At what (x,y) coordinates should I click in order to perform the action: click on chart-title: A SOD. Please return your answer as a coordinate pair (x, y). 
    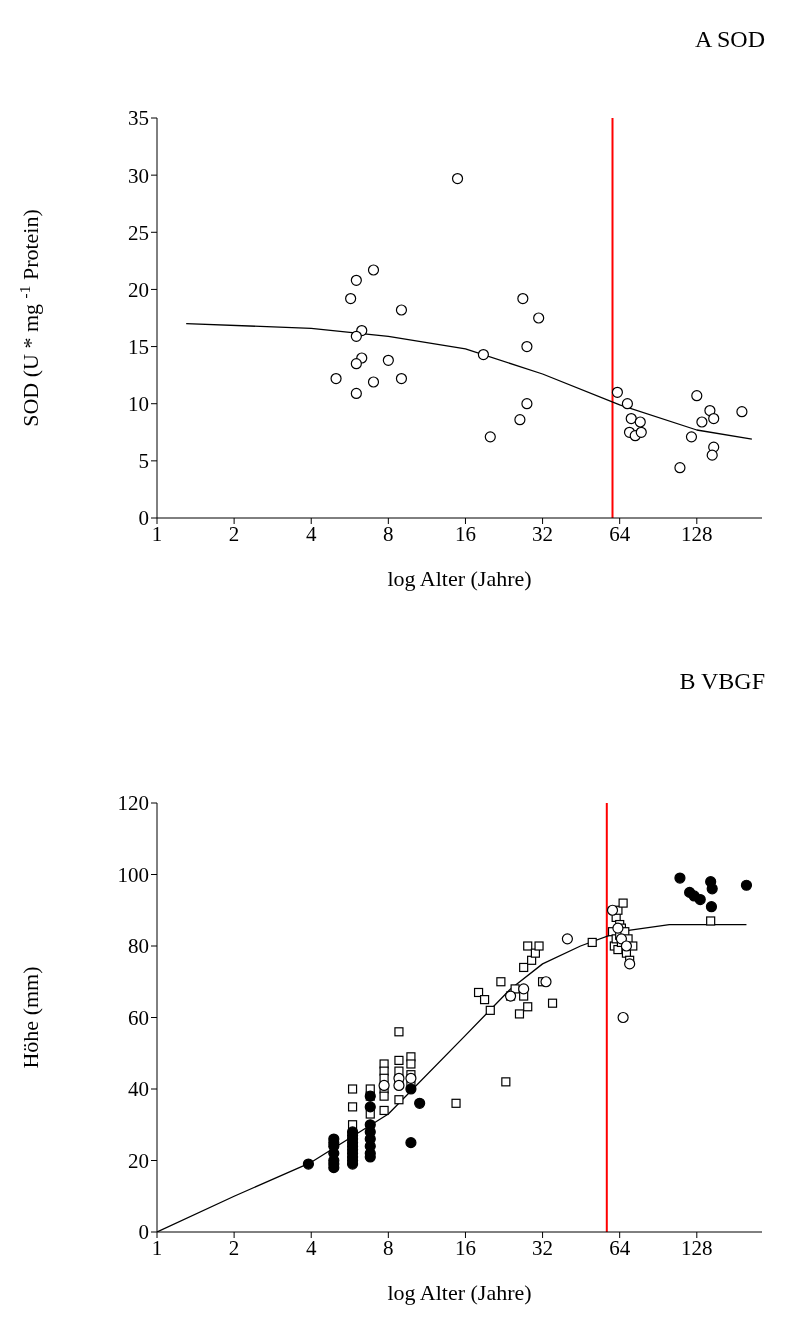
    Looking at the image, I should click on (729, 39).